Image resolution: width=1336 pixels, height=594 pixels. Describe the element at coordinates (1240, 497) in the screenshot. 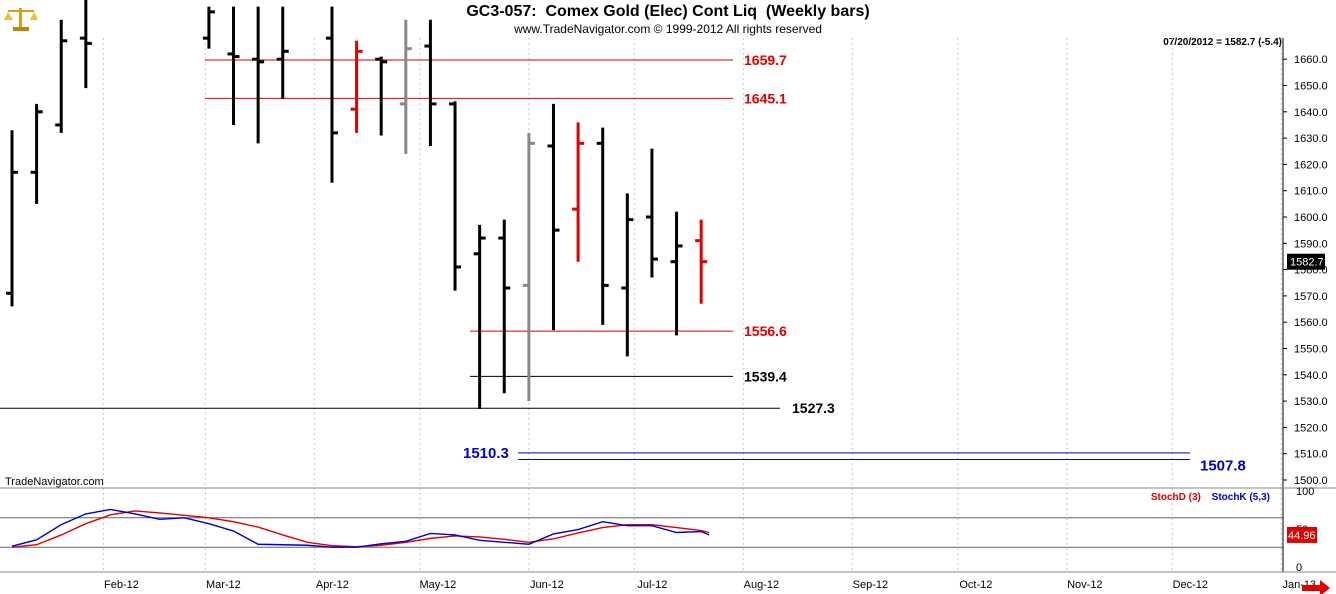

I see `stoch-k-legend: StochK (5,3)` at that location.